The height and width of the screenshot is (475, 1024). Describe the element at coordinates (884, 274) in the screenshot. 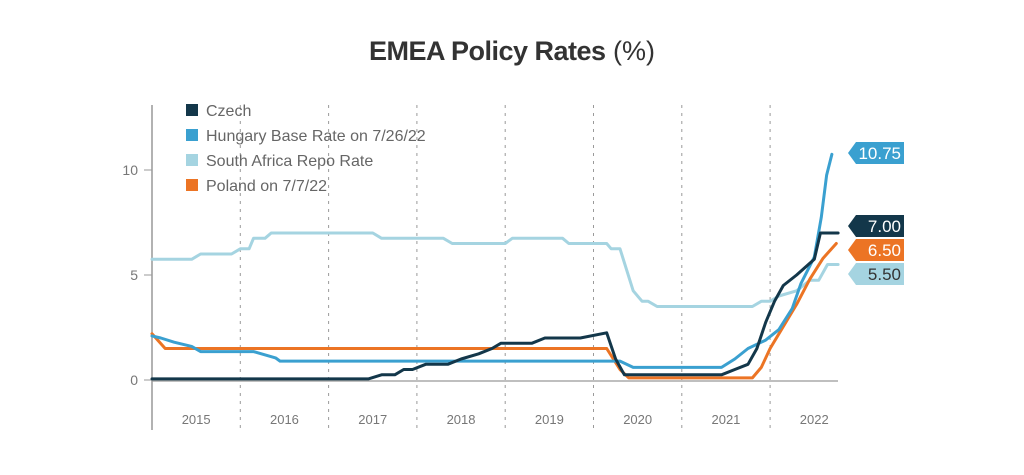

I see `end-label-value: 5.50` at that location.